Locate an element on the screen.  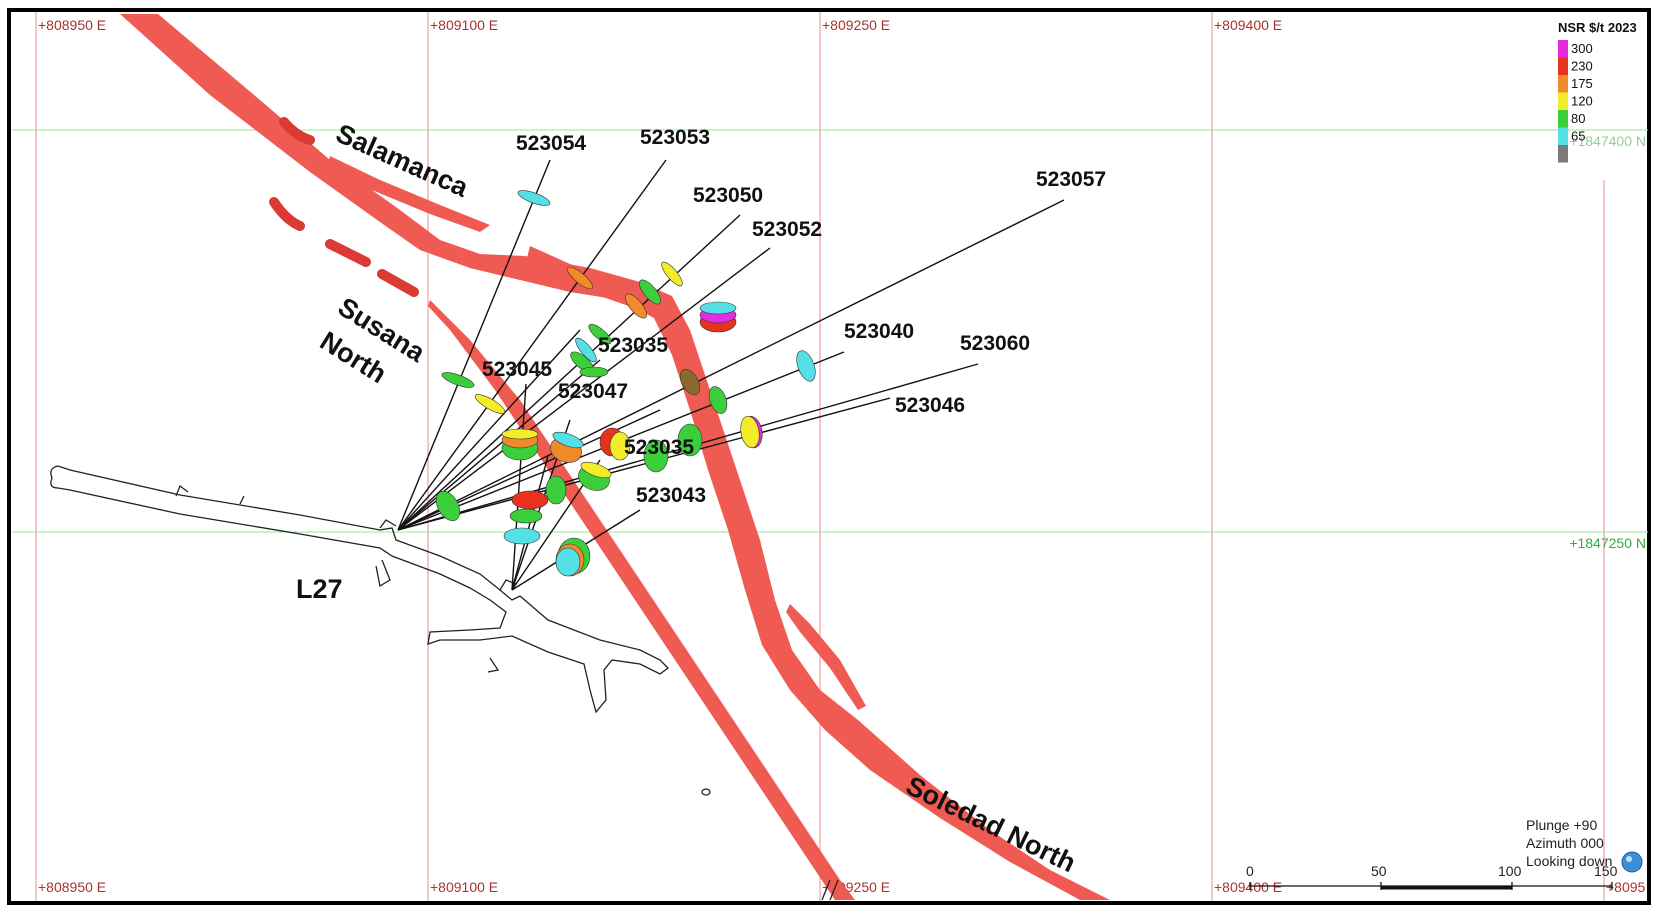
azimuth-label: Azimuth 000 is located at coordinates (1565, 843).